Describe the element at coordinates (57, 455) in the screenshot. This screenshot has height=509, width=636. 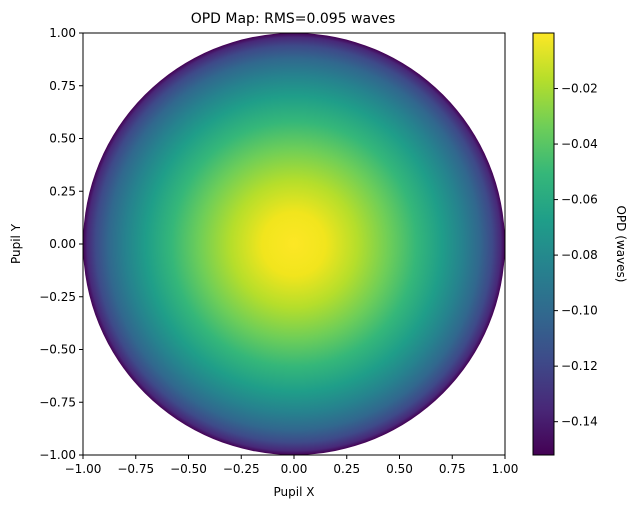
I see `y-tick-label: −1.00` at that location.